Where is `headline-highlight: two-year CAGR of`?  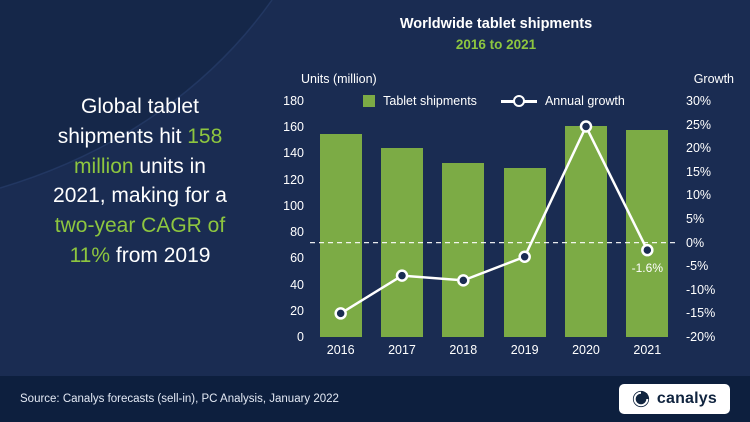
headline-highlight: two-year CAGR of is located at coordinates (140, 226).